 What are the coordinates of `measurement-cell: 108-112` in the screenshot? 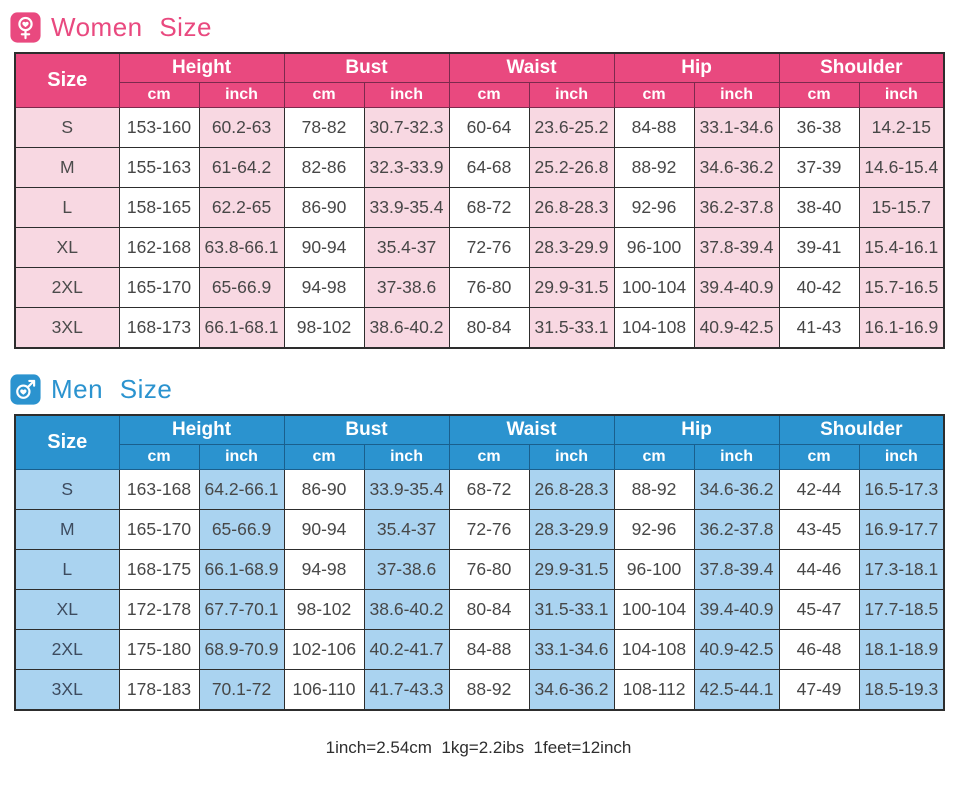 It's located at (654, 690).